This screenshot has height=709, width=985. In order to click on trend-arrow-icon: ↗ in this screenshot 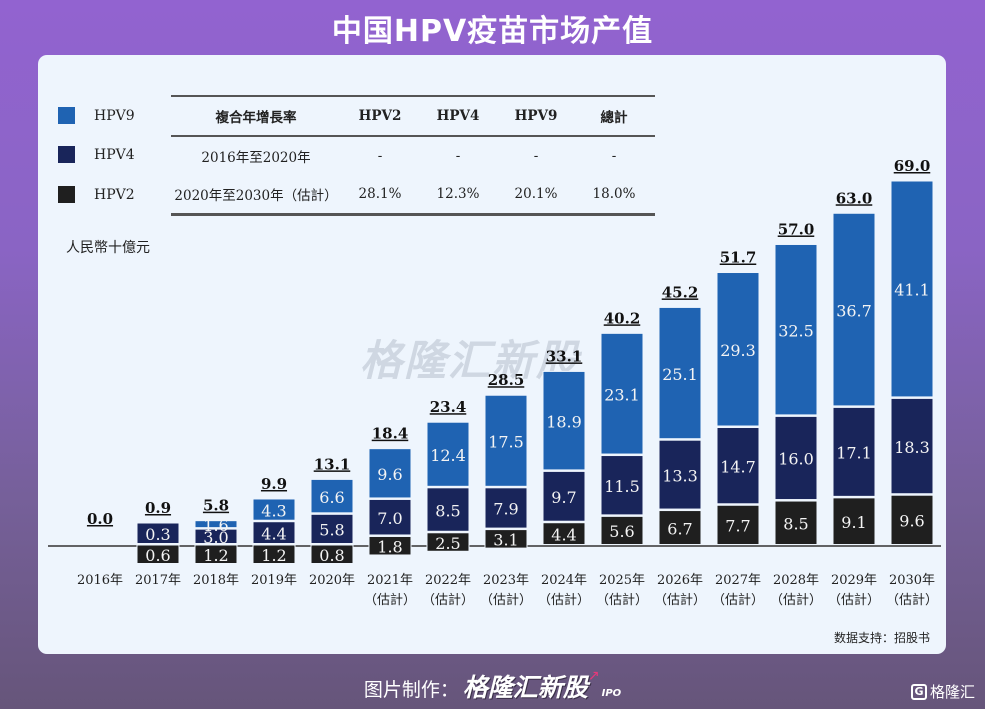, I will do `click(593, 676)`.